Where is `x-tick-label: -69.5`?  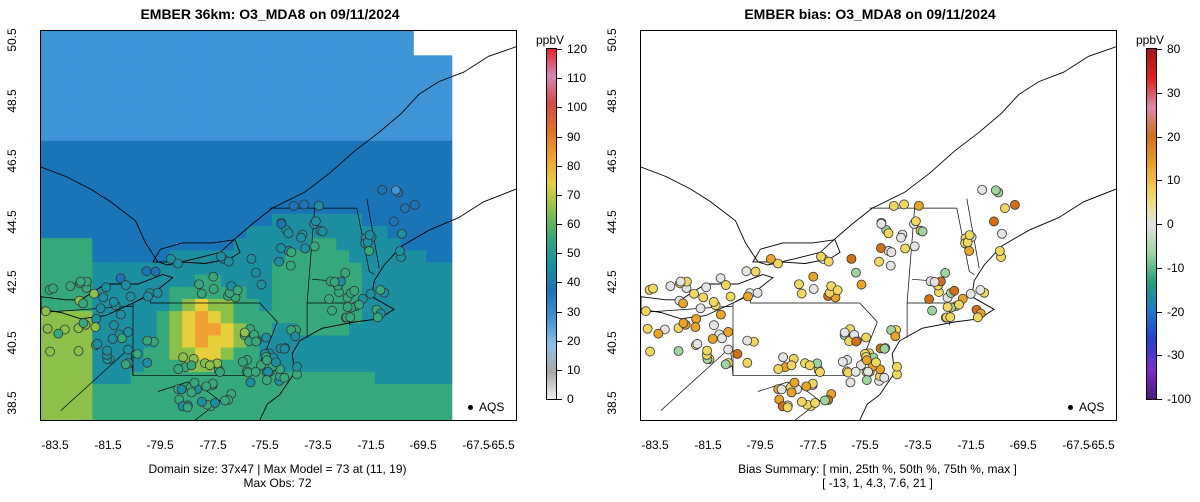 x-tick-label: -69.5 is located at coordinates (1023, 445).